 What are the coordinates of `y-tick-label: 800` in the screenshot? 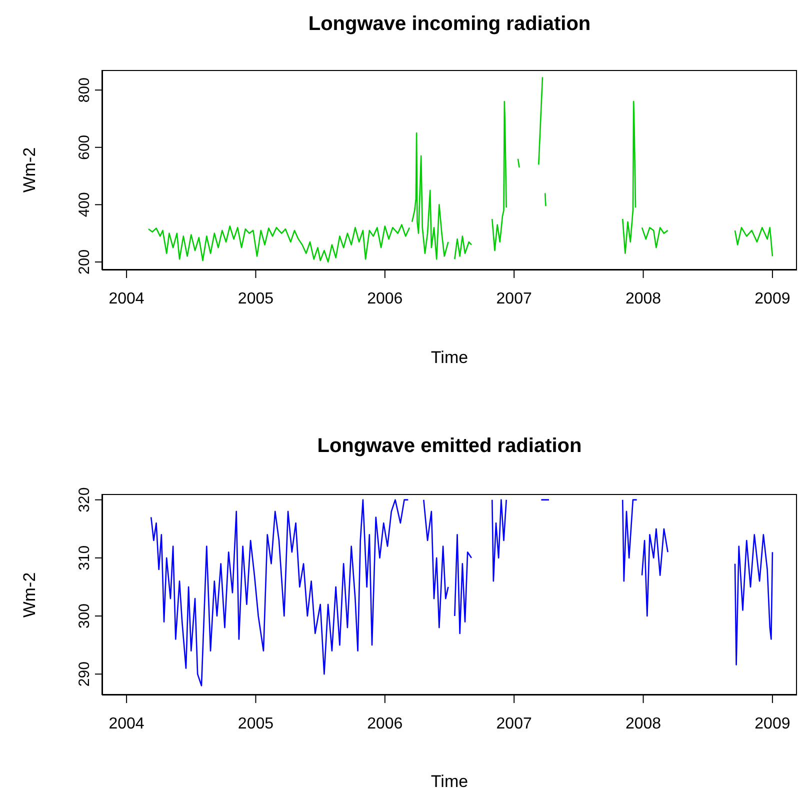 It's located at (84, 90).